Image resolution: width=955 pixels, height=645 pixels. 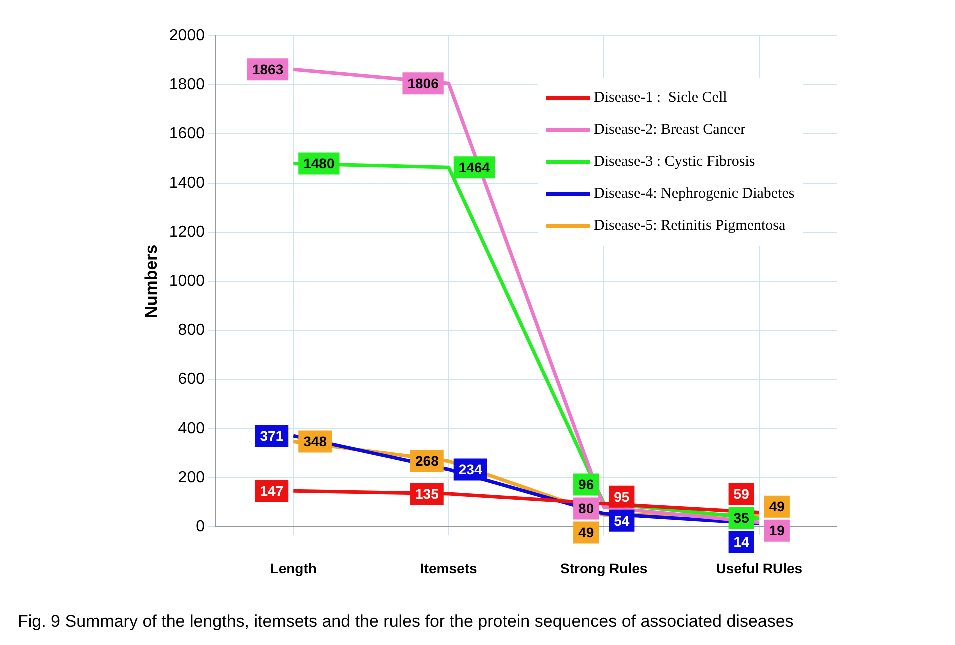 What do you see at coordinates (192, 477) in the screenshot?
I see `y-tick-label: 200` at bounding box center [192, 477].